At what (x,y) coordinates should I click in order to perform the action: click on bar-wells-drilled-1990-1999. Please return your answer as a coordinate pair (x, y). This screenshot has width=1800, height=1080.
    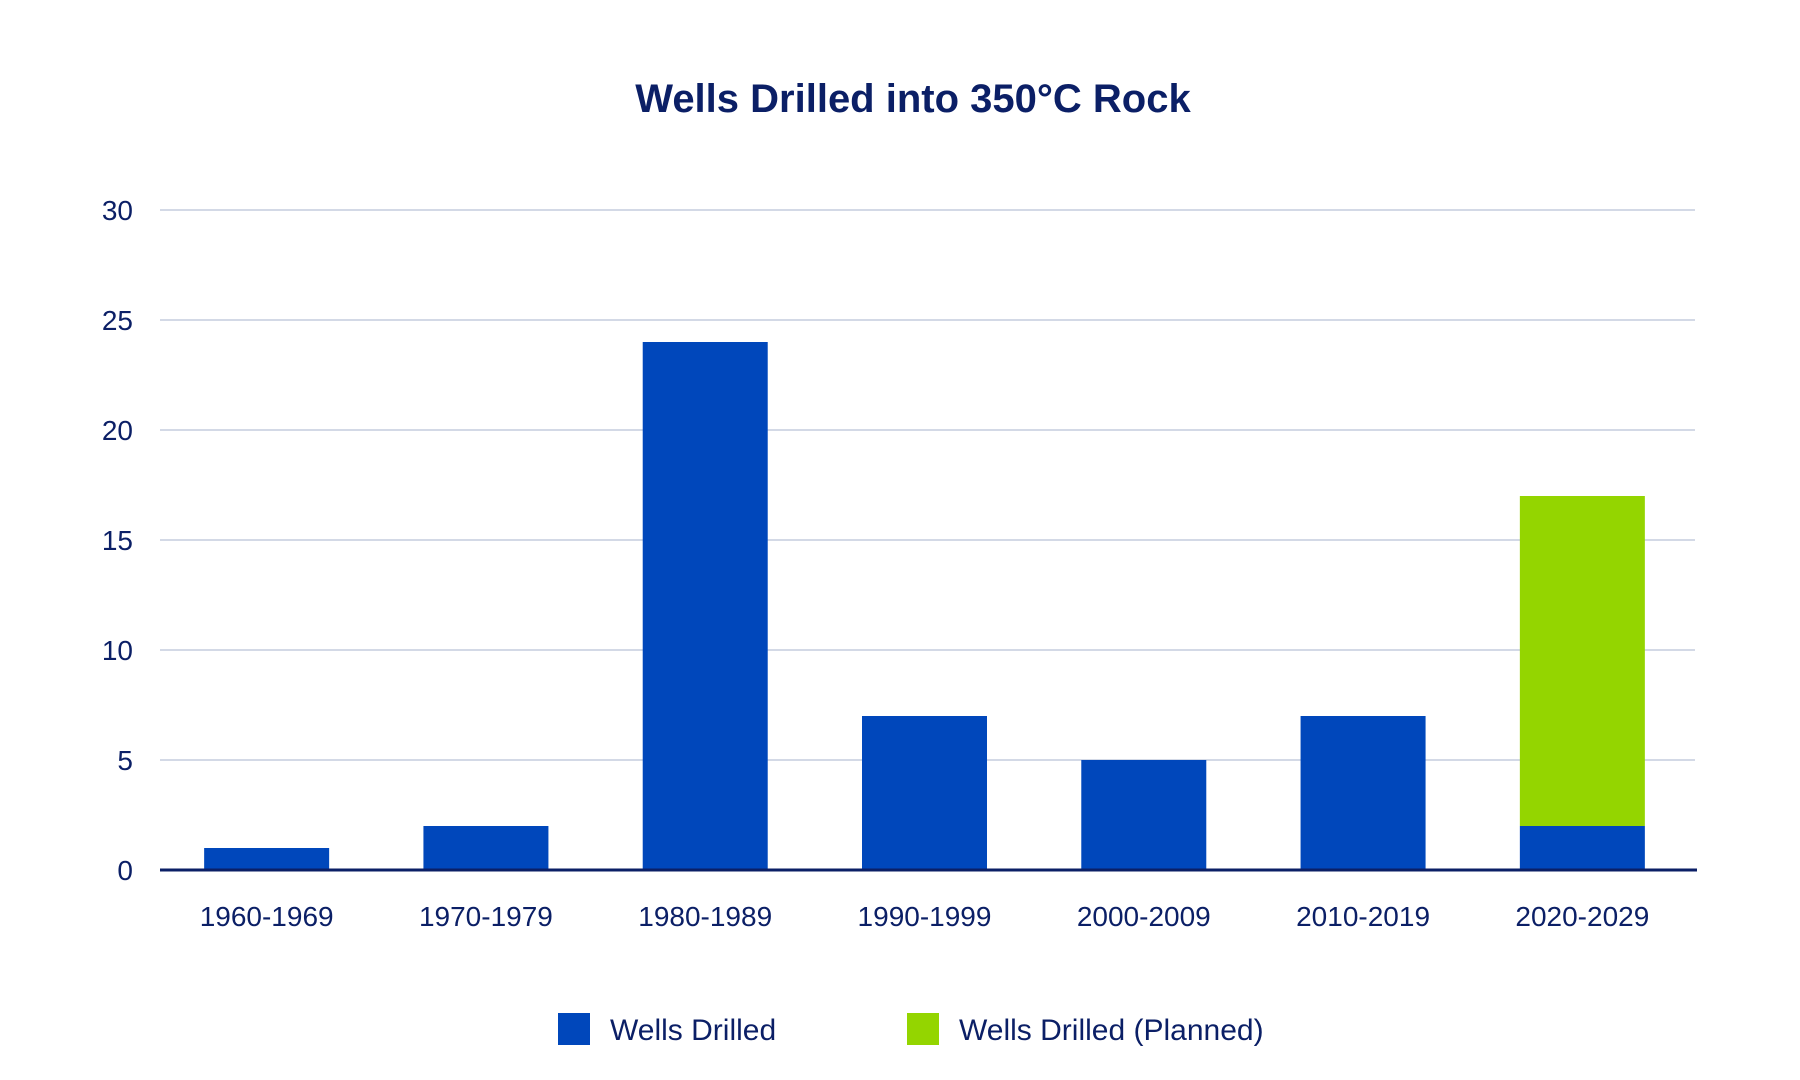
    Looking at the image, I should click on (924, 793).